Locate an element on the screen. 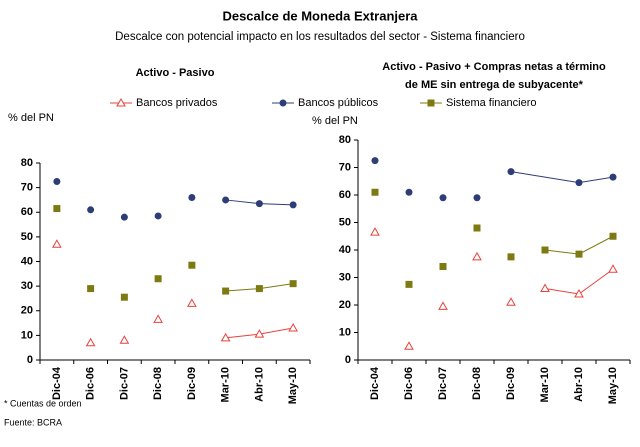 The width and height of the screenshot is (640, 447). chart-title: Descalce de Moneda Extranjera is located at coordinates (320, 15).